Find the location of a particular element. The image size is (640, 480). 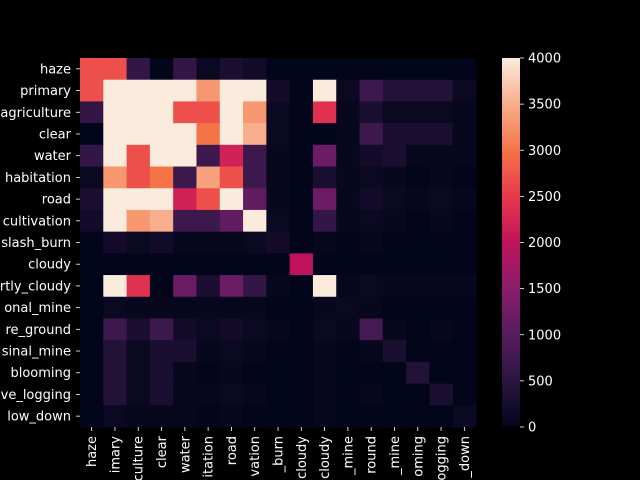

heatmap-cell-cloudy-habitation is located at coordinates (208, 264).